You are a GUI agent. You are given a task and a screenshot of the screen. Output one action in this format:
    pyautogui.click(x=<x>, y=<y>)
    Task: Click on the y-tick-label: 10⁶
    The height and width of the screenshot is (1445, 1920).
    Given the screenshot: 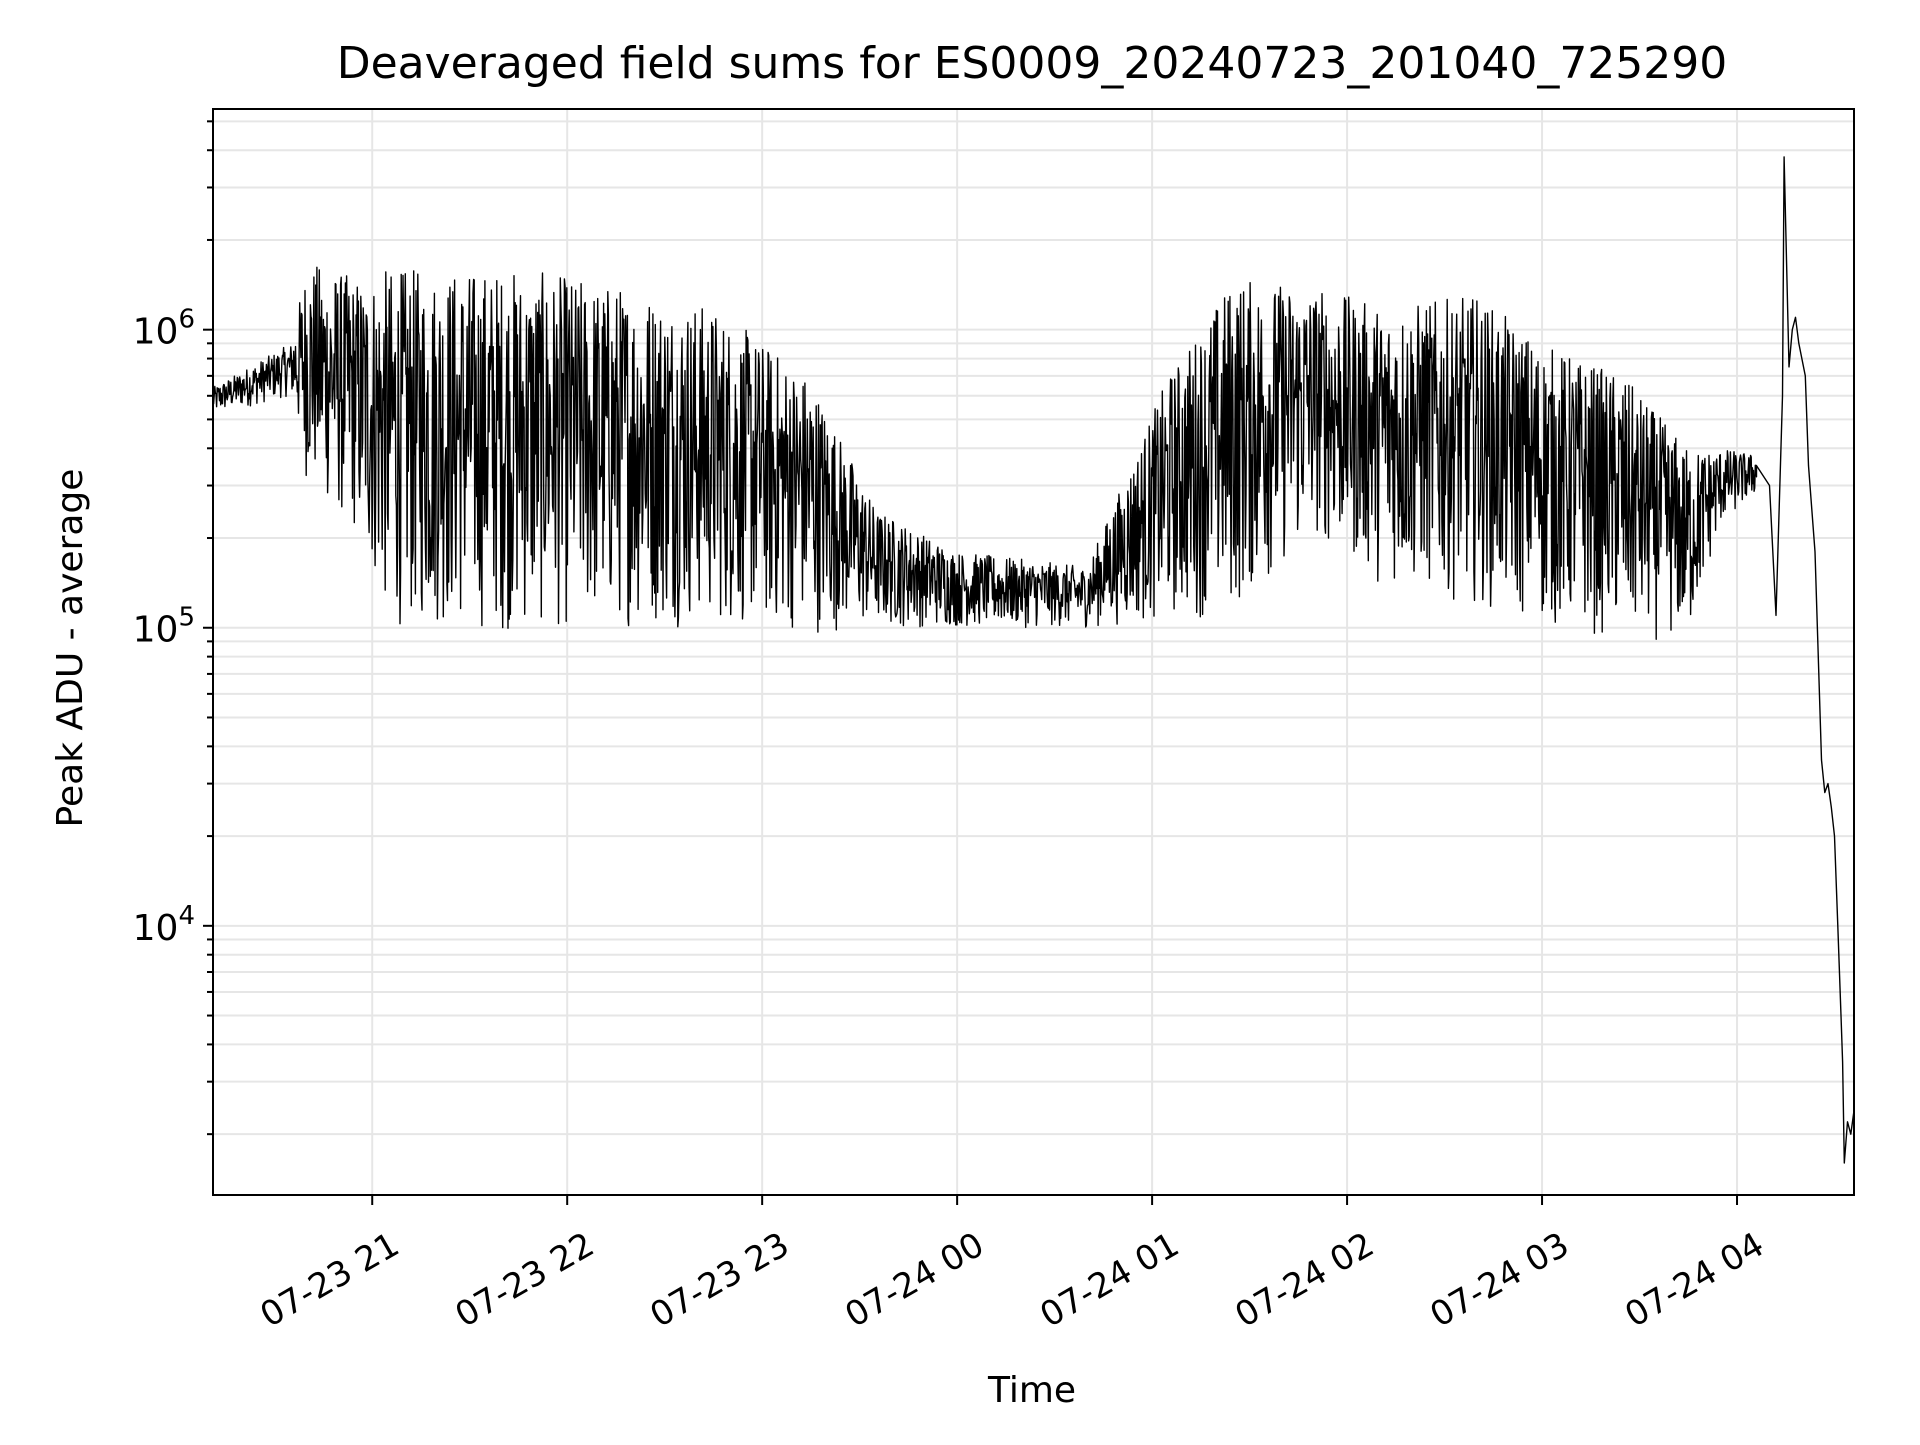 What is the action you would take?
    pyautogui.click(x=164, y=329)
    